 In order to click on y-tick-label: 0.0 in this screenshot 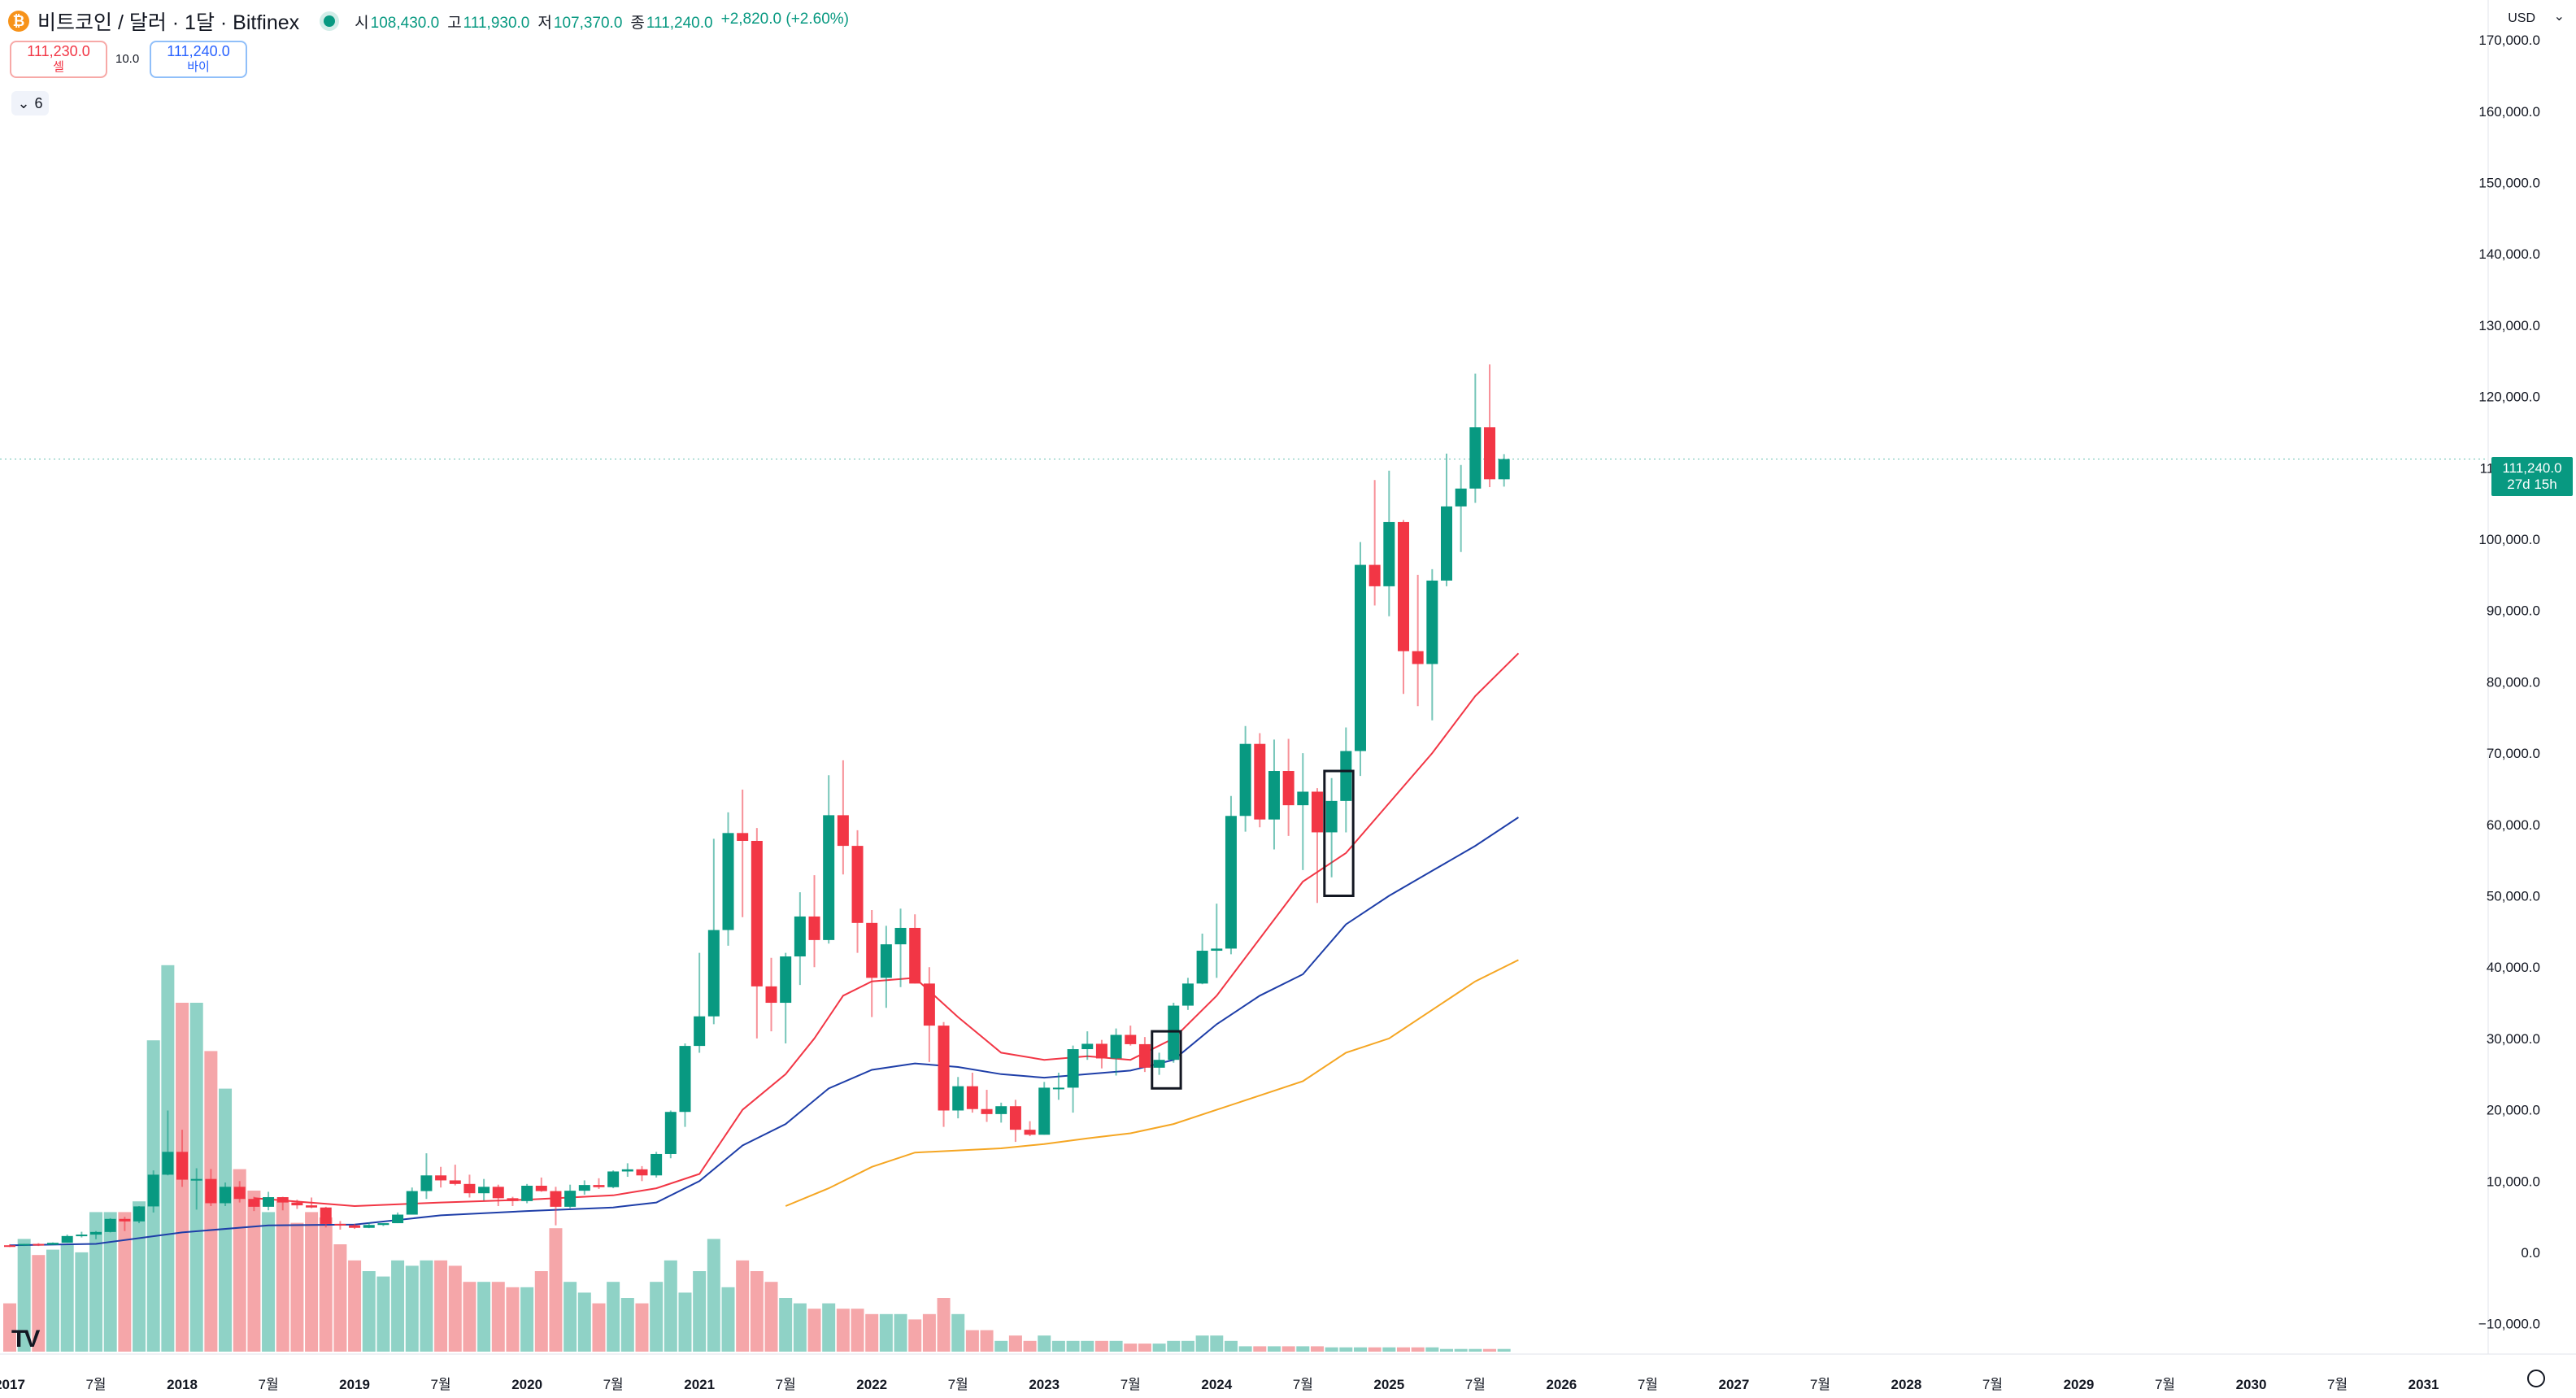, I will do `click(2531, 1253)`.